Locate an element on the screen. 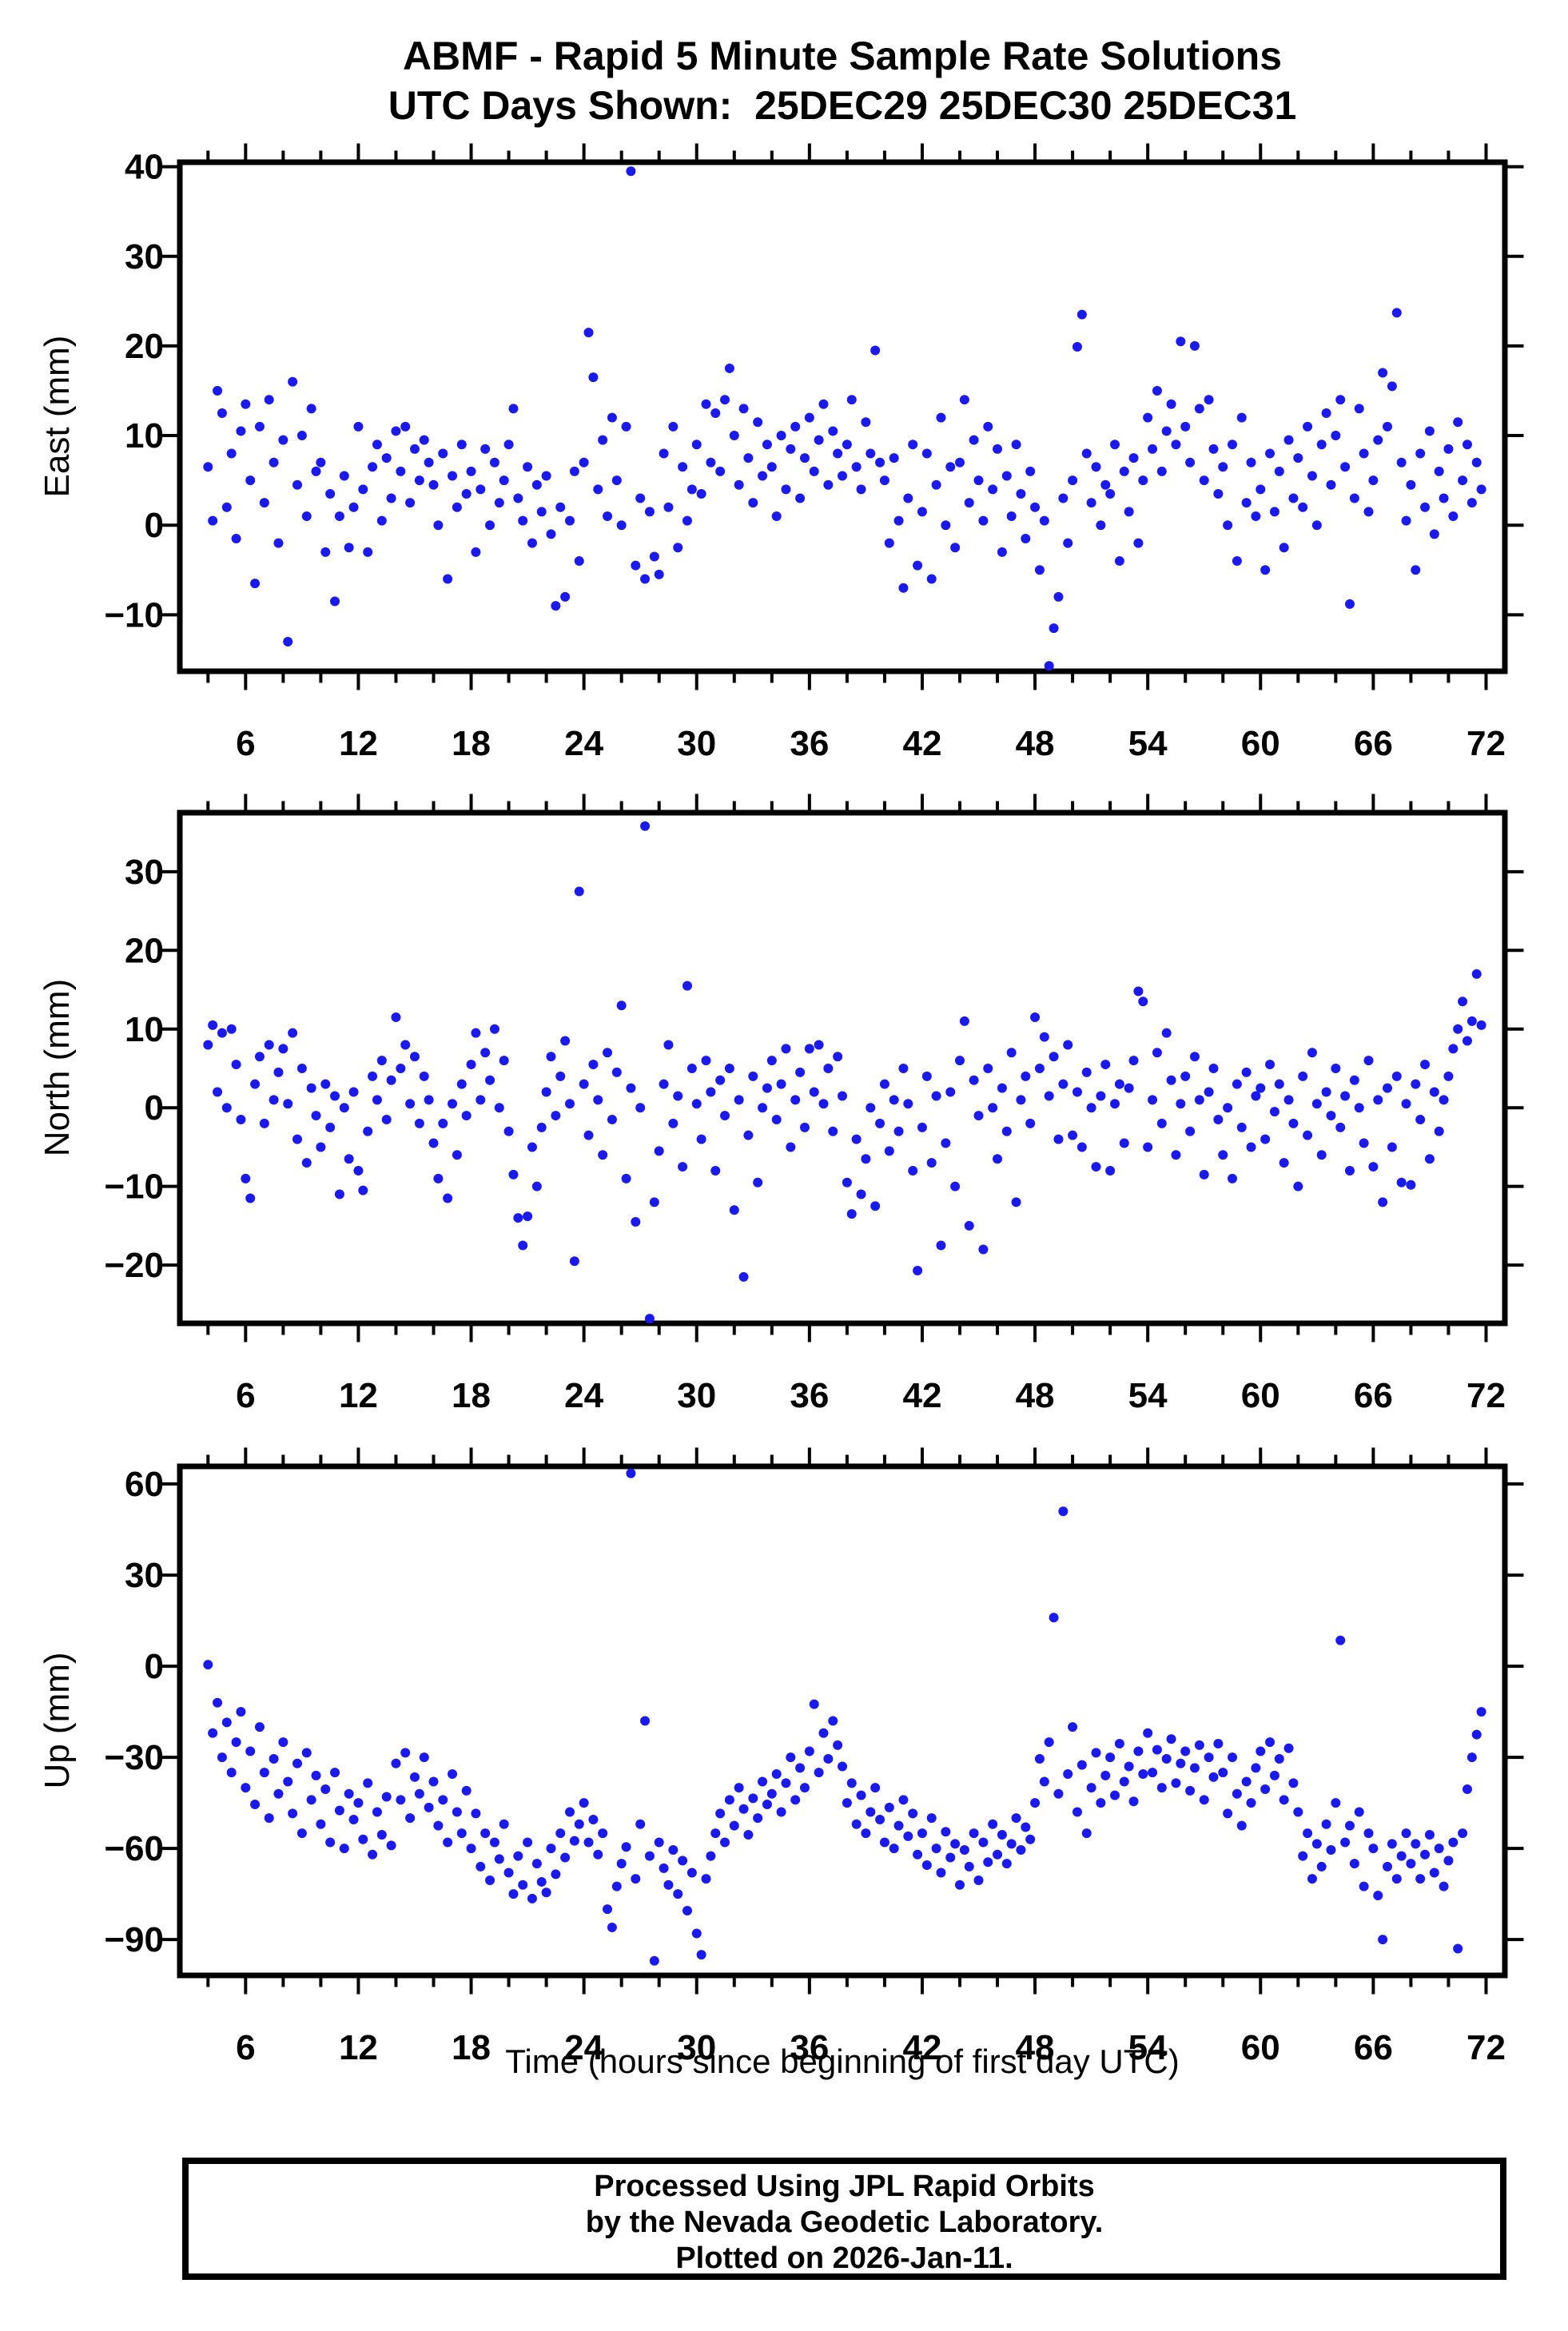 The height and width of the screenshot is (2331, 1568). y-tick-label: −10 is located at coordinates (134, 1187).